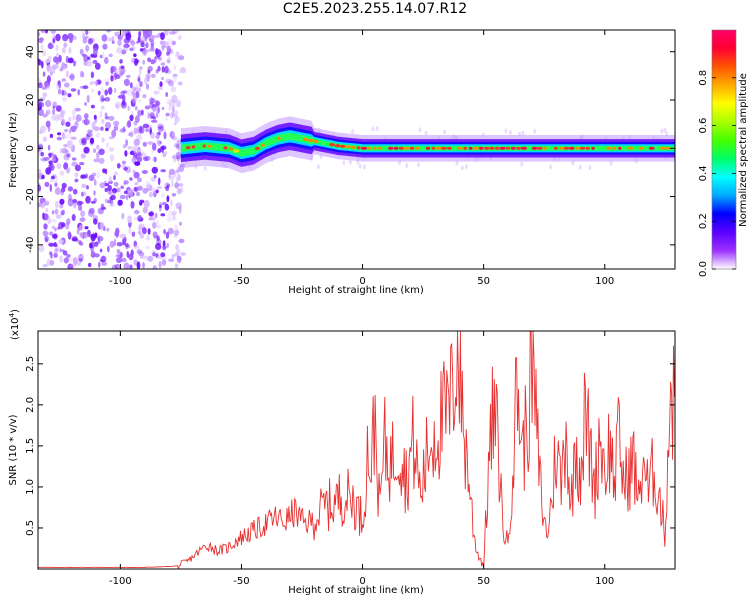  Describe the element at coordinates (724, 149) in the screenshot. I see `colorbar-gradient` at that location.